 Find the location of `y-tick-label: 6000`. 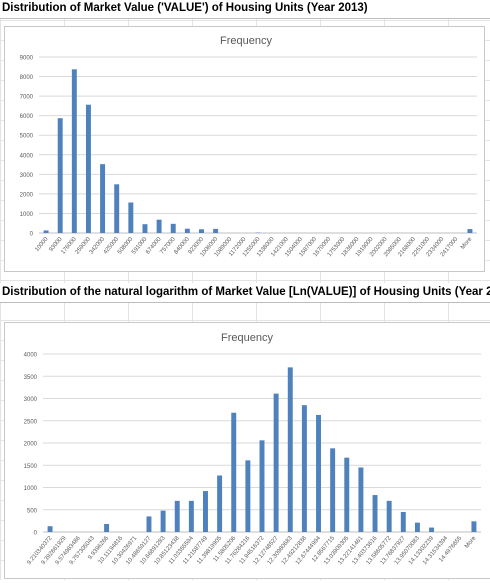

y-tick-label: 6000 is located at coordinates (27, 117).